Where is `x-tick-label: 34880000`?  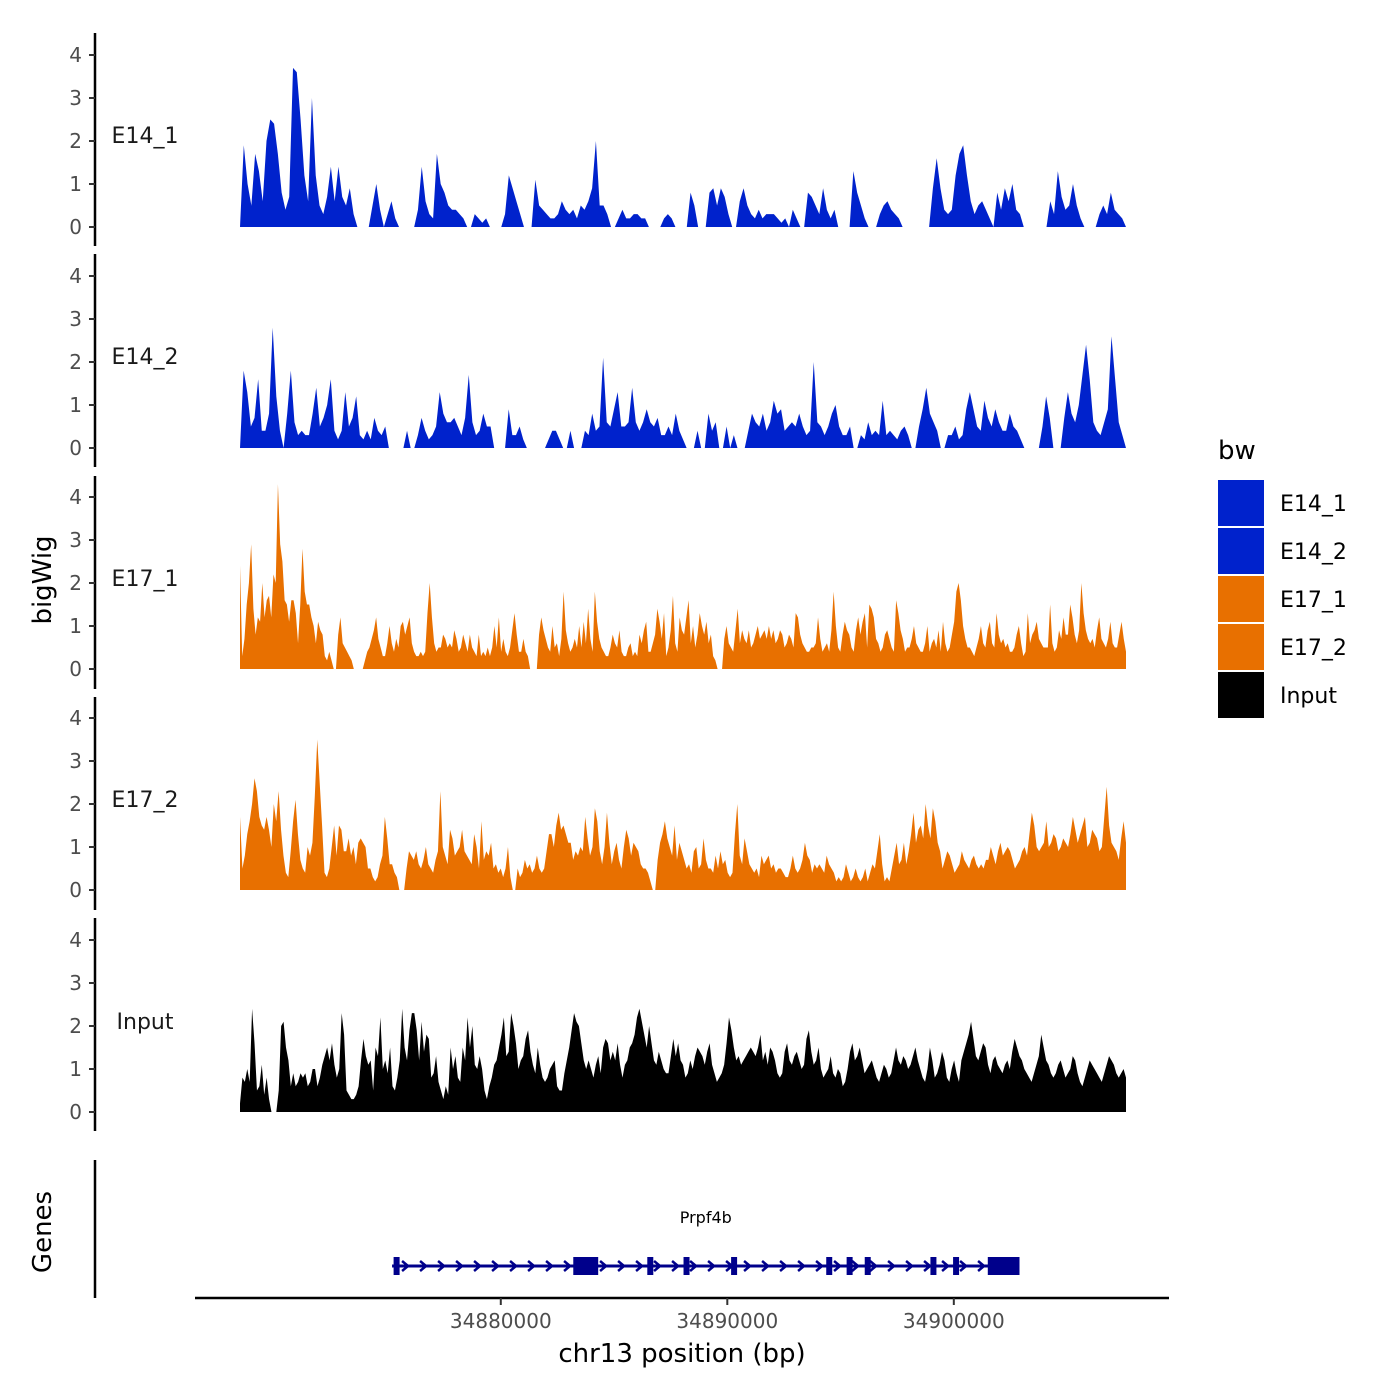 x-tick-label: 34880000 is located at coordinates (501, 1321).